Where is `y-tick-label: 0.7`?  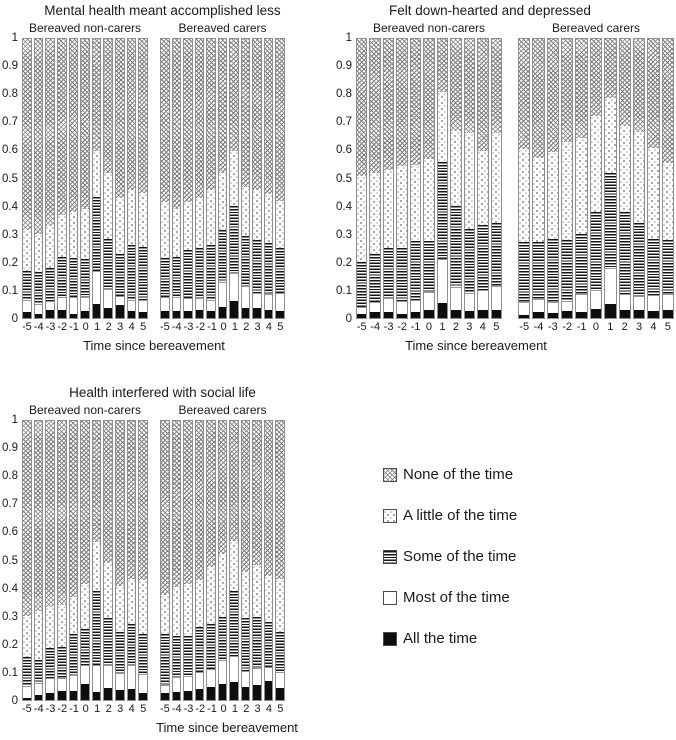
y-tick-label: 0.7 is located at coordinates (344, 122).